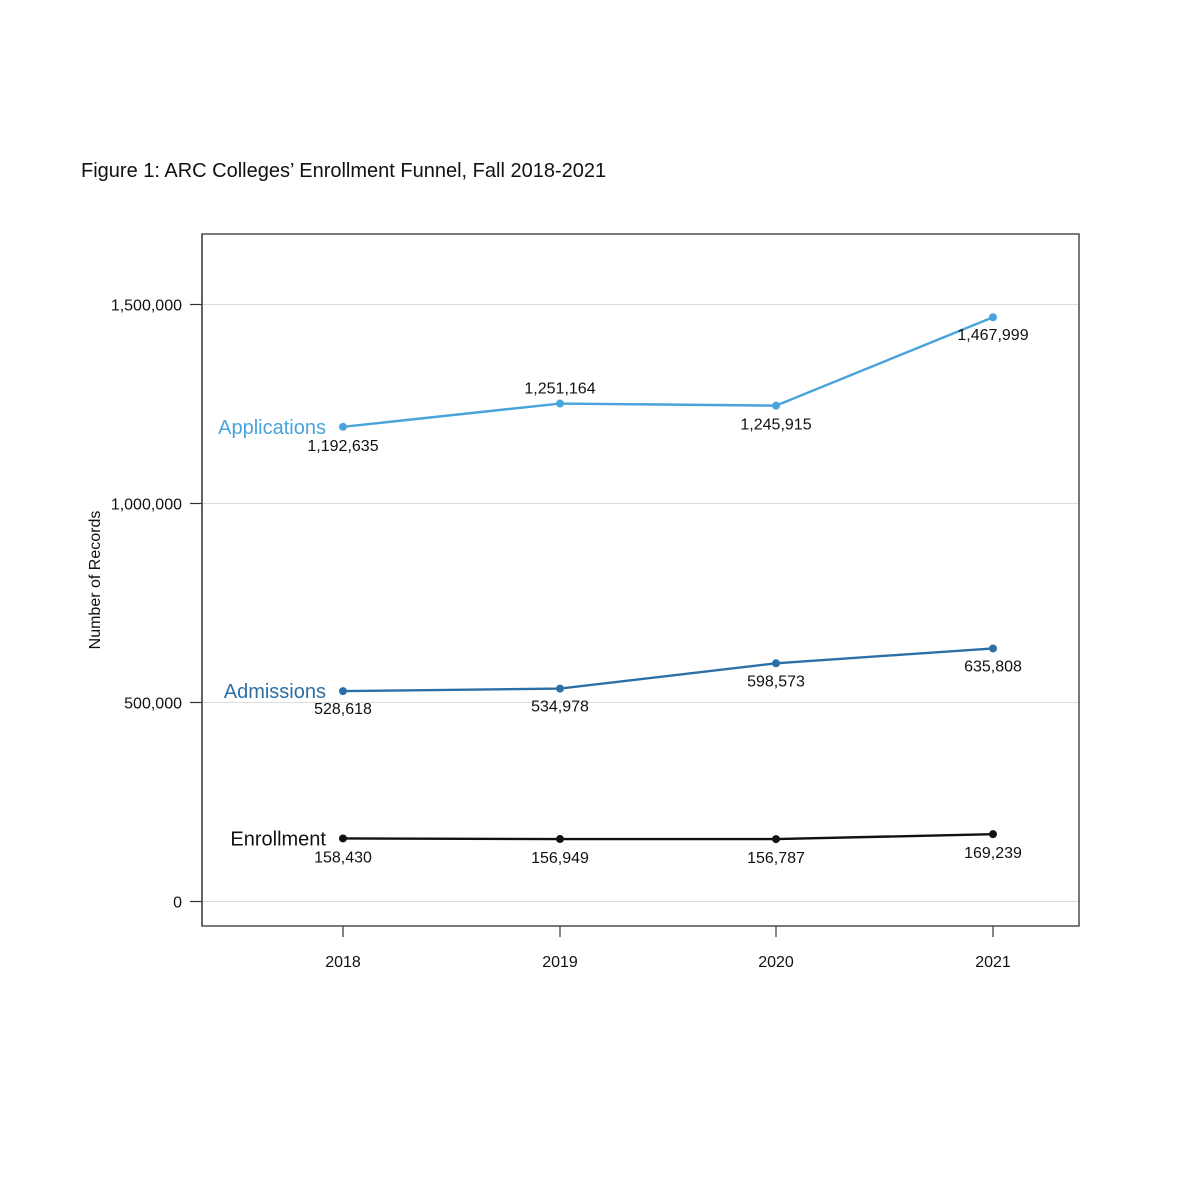 Image resolution: width=1200 pixels, height=1200 pixels. I want to click on data-label: 1,251,164, so click(559, 389).